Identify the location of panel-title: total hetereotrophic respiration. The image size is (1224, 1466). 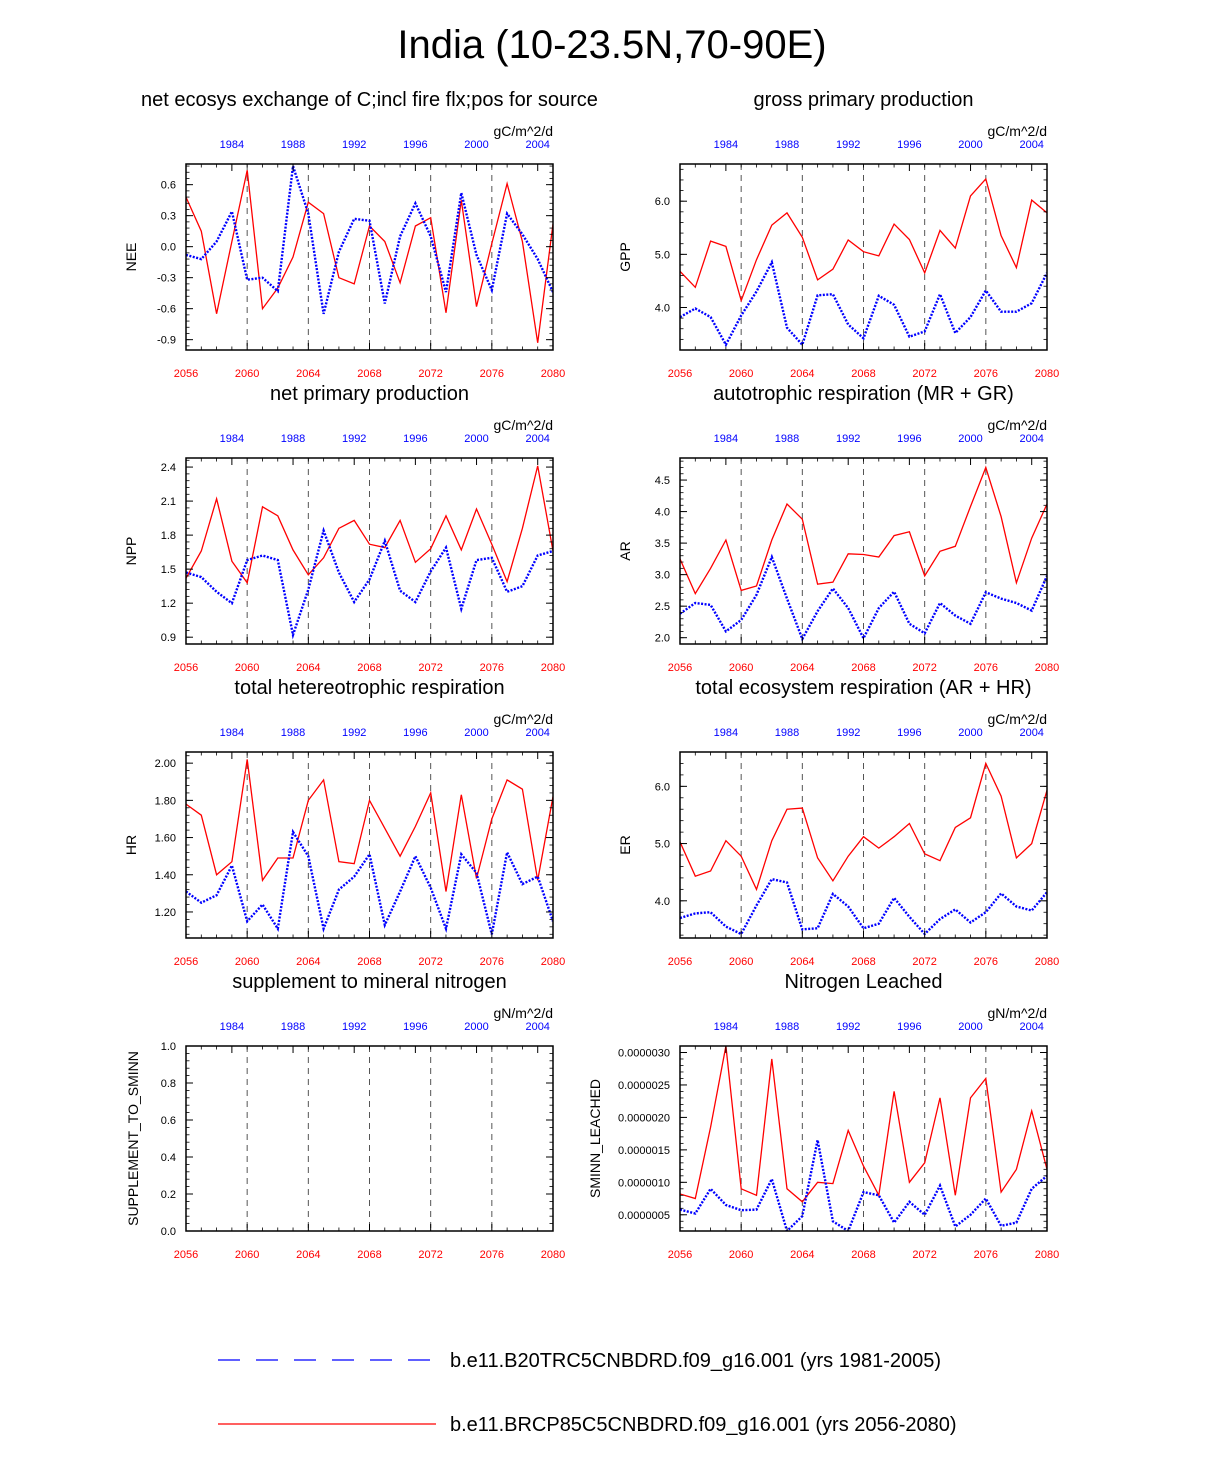
(369, 688).